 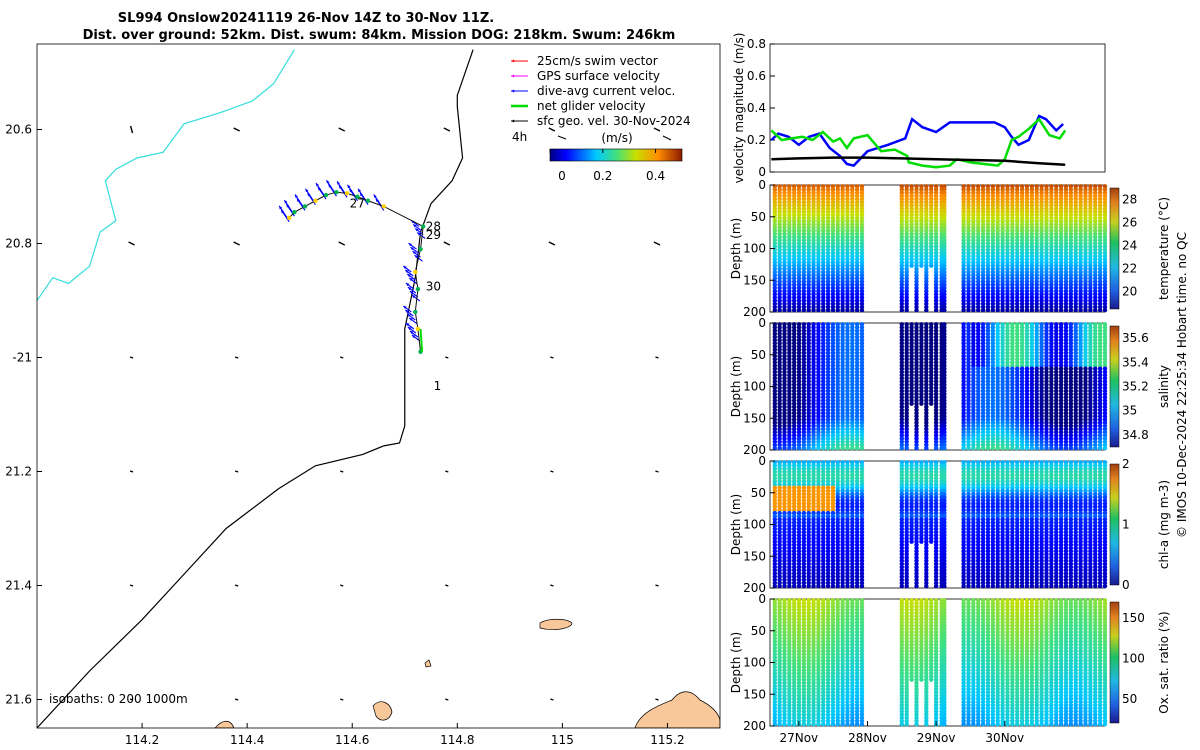 What do you see at coordinates (1129, 223) in the screenshot?
I see `section-cb-label: 26` at bounding box center [1129, 223].